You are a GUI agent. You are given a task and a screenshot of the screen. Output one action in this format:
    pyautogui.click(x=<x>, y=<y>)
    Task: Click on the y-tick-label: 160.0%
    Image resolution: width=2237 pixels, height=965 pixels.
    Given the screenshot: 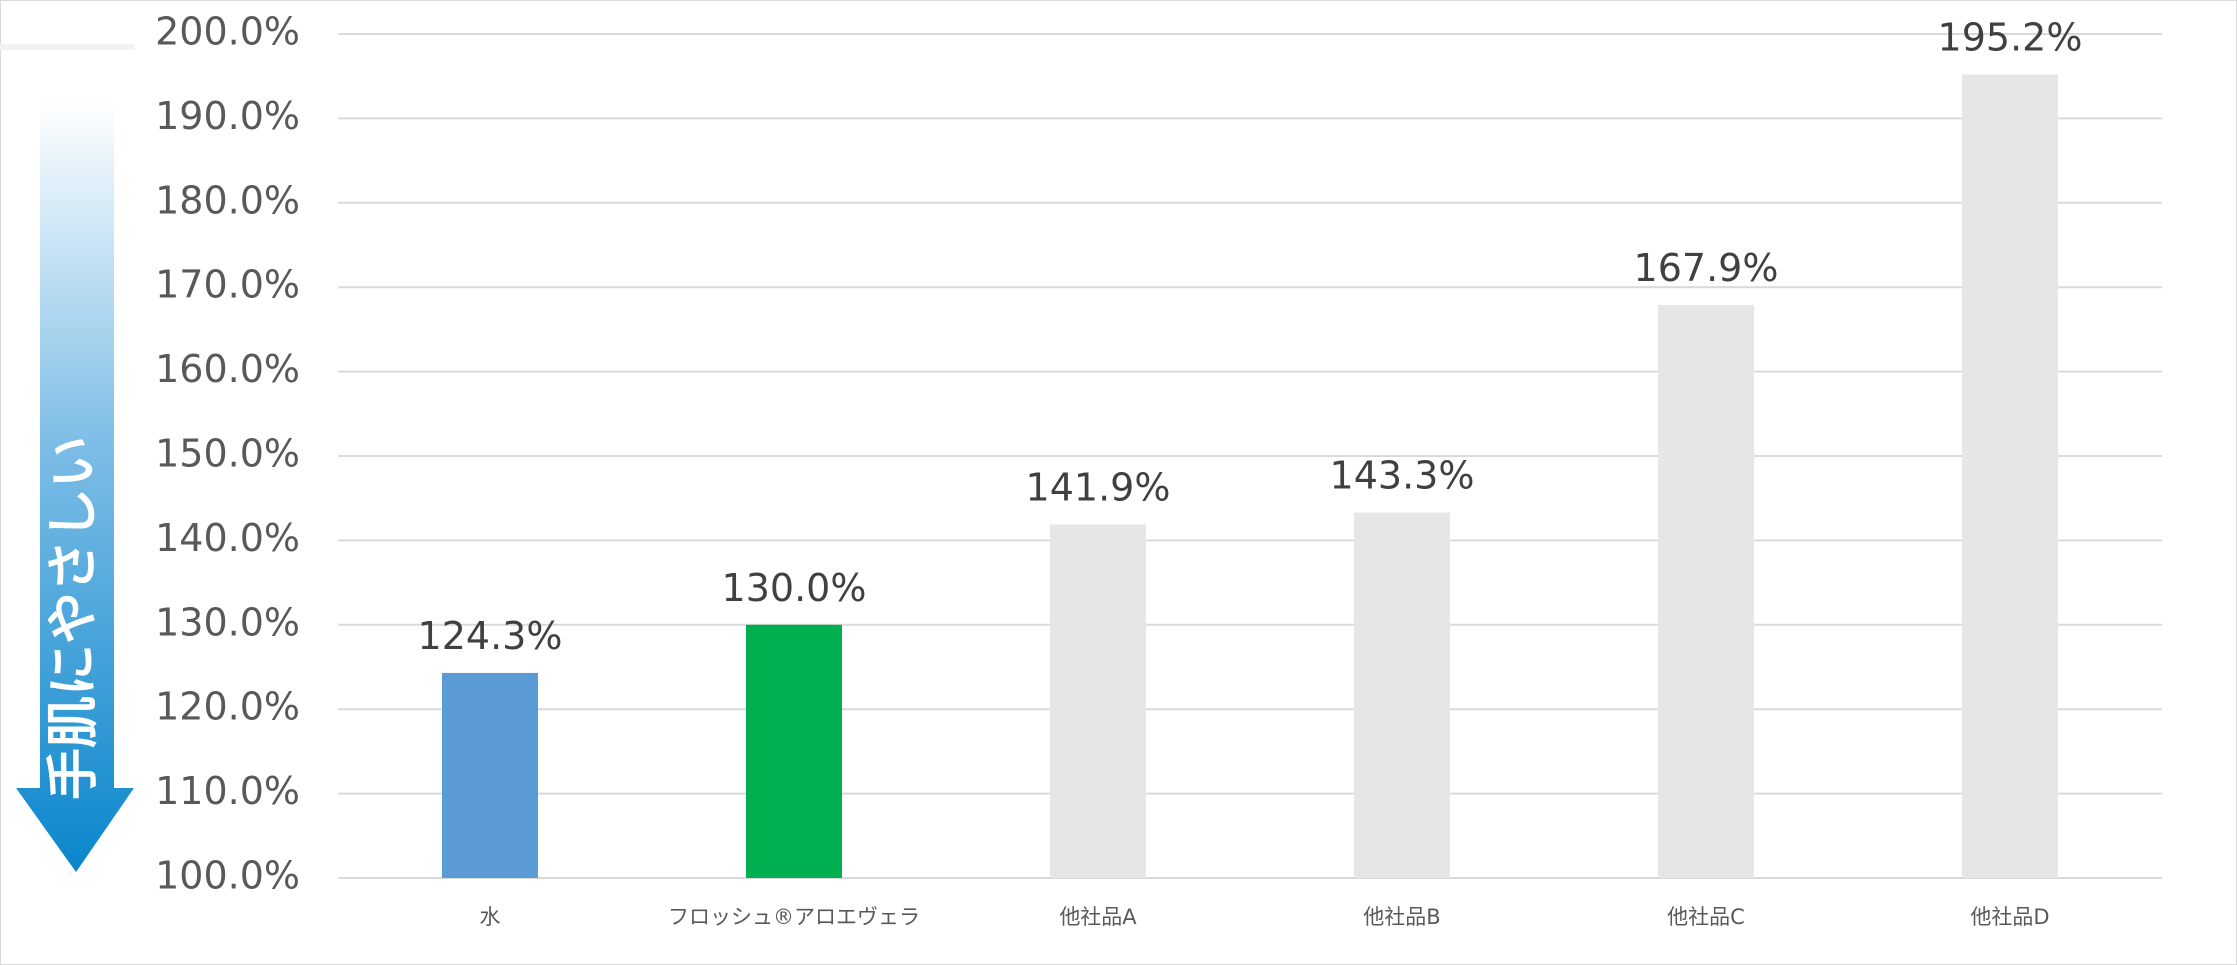 What is the action you would take?
    pyautogui.click(x=227, y=369)
    